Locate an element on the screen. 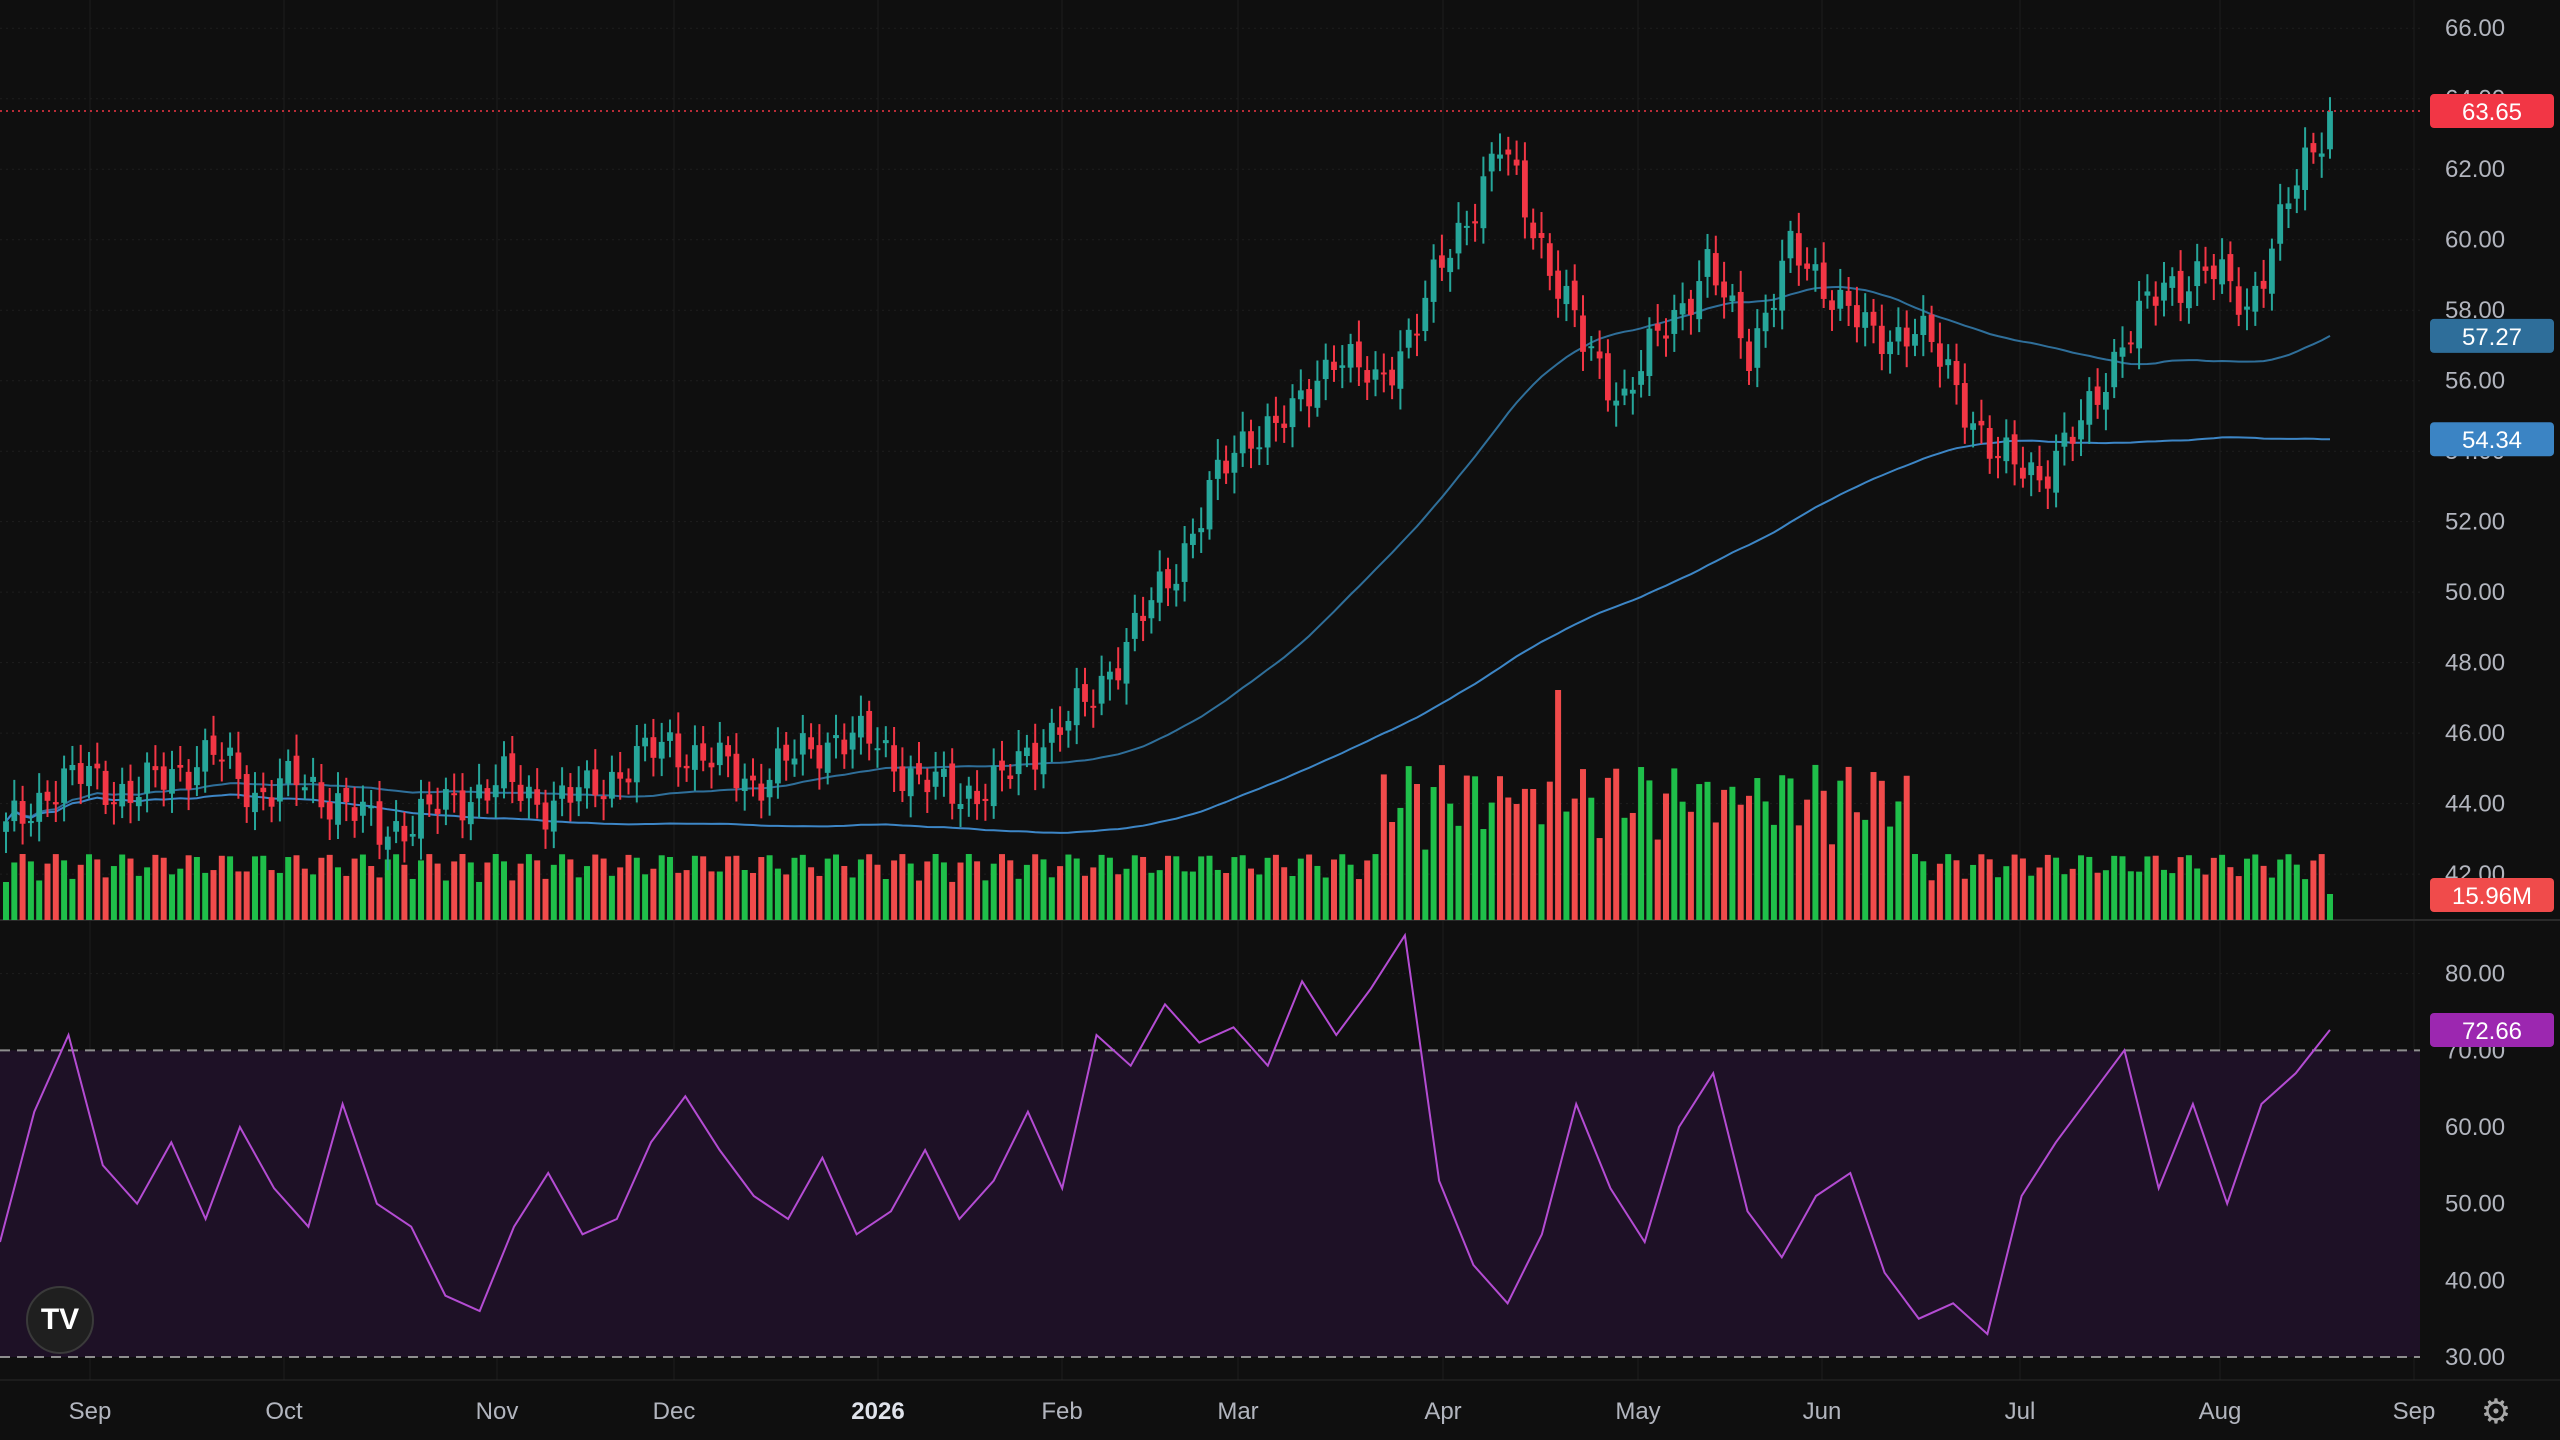  time-tick-label: Sep is located at coordinates (90, 1411).